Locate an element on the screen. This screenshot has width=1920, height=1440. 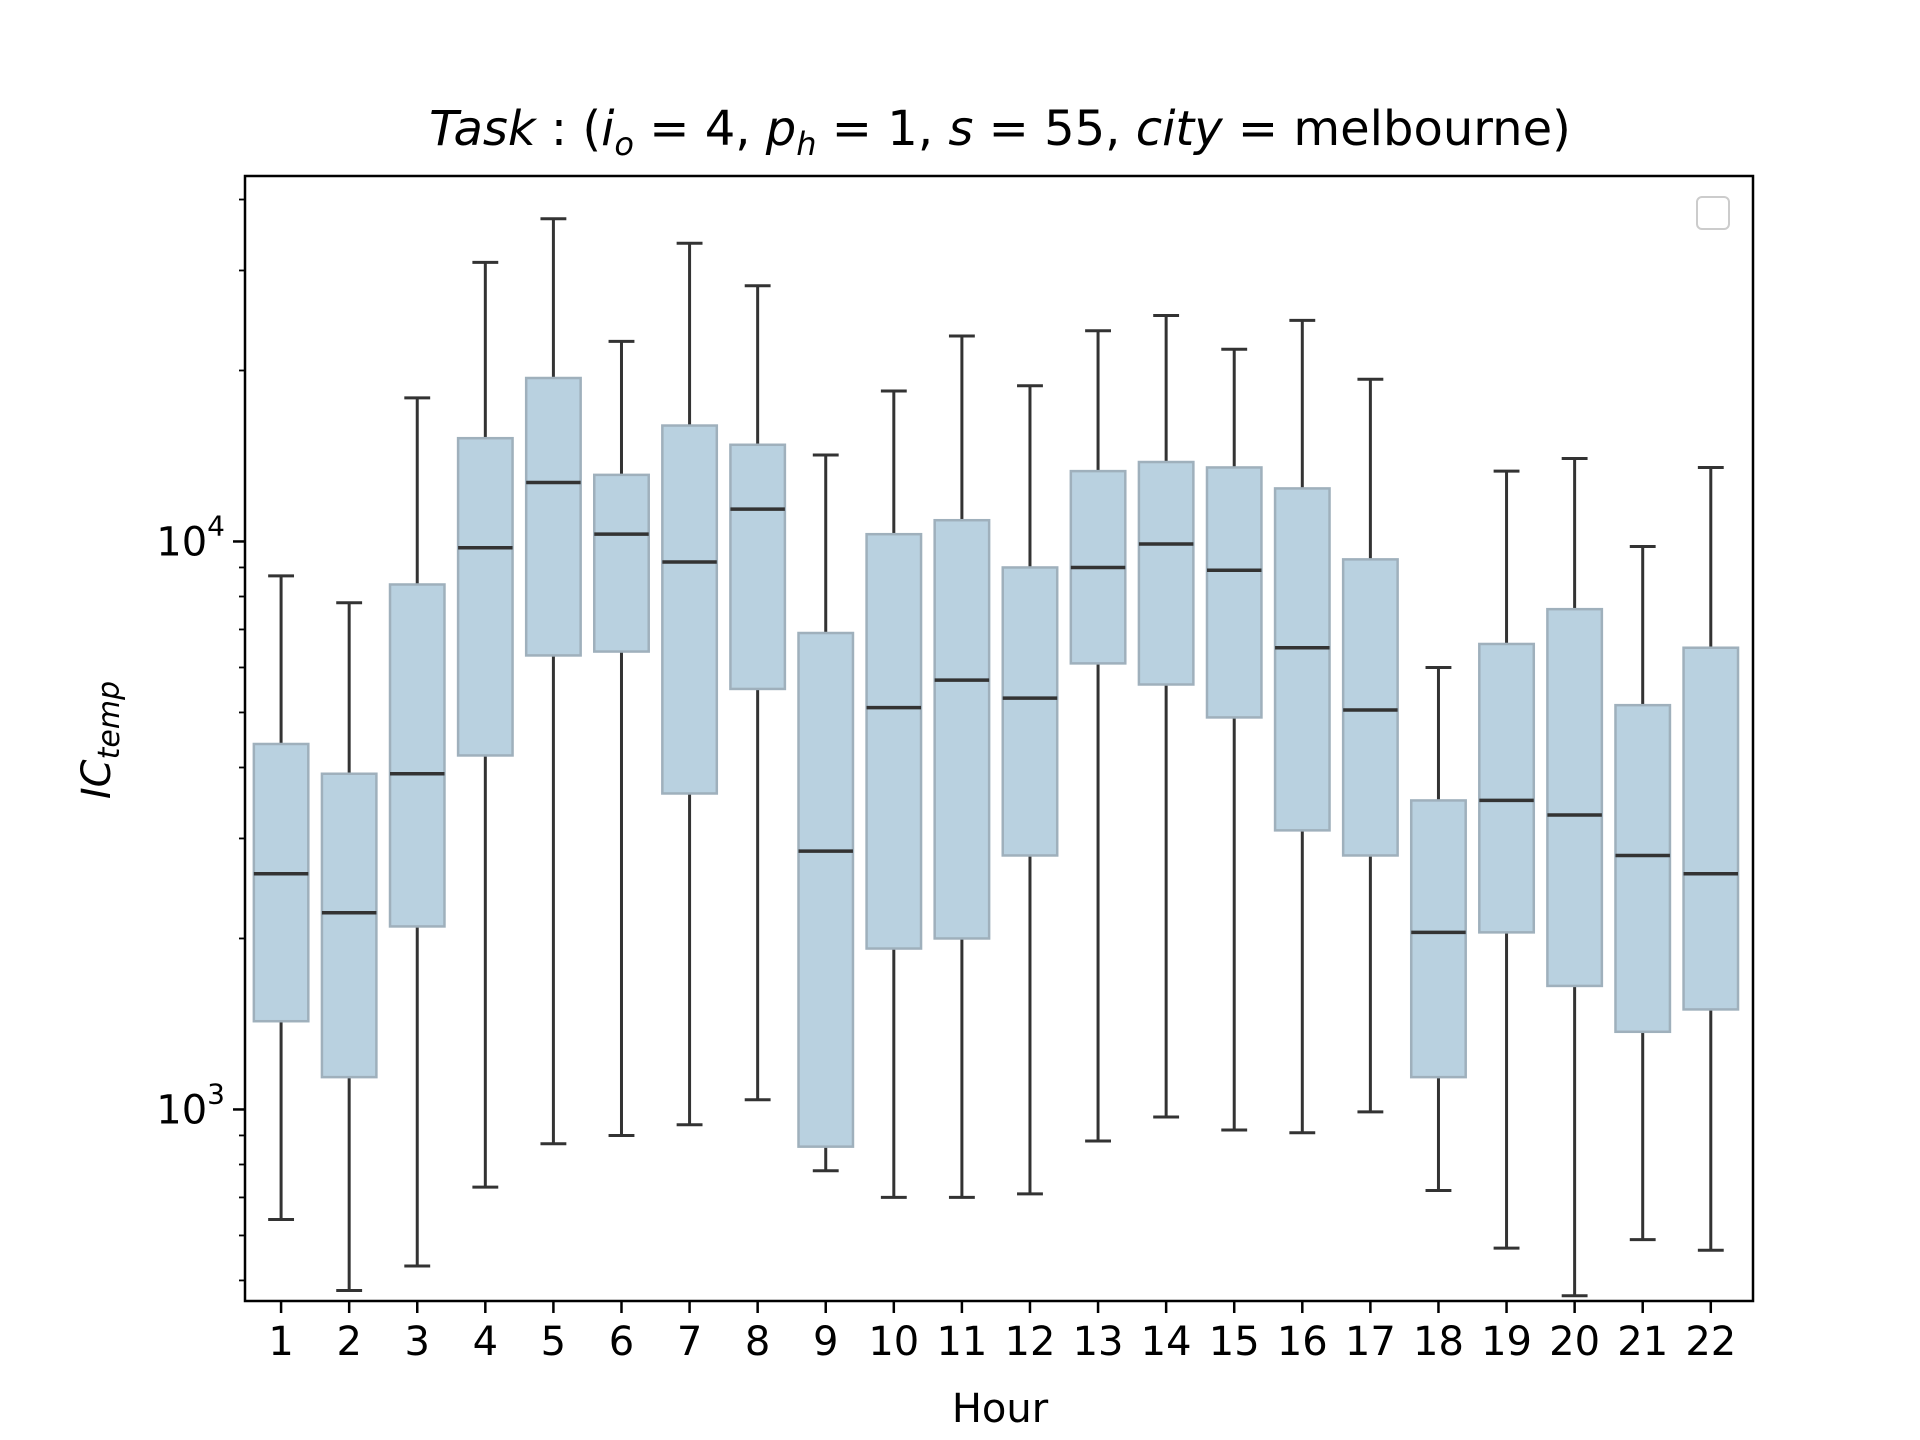
x-tick-label: 2 is located at coordinates (348, 1342).